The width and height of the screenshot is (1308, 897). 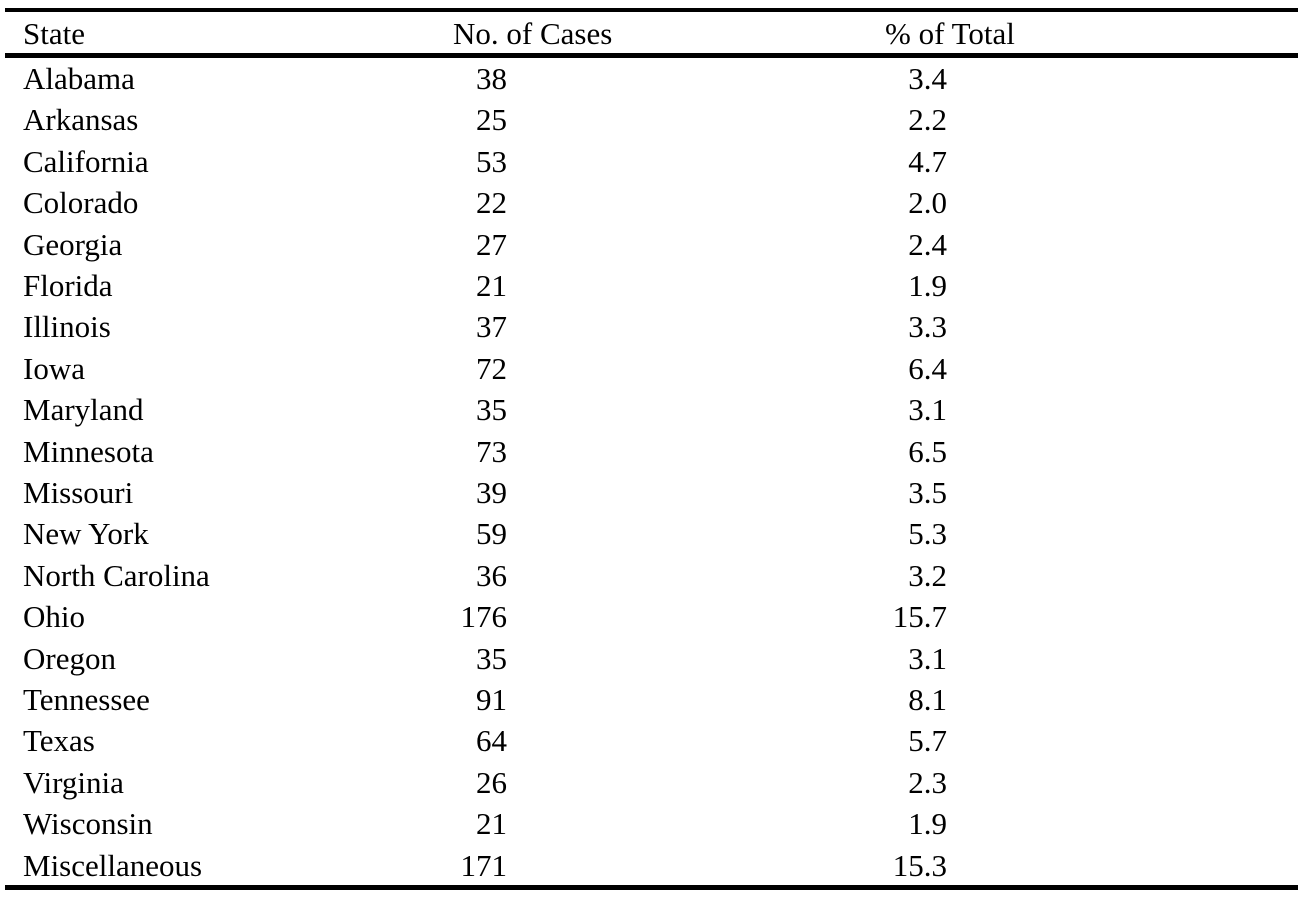 What do you see at coordinates (69, 658) in the screenshot?
I see `state-cell: Oregon` at bounding box center [69, 658].